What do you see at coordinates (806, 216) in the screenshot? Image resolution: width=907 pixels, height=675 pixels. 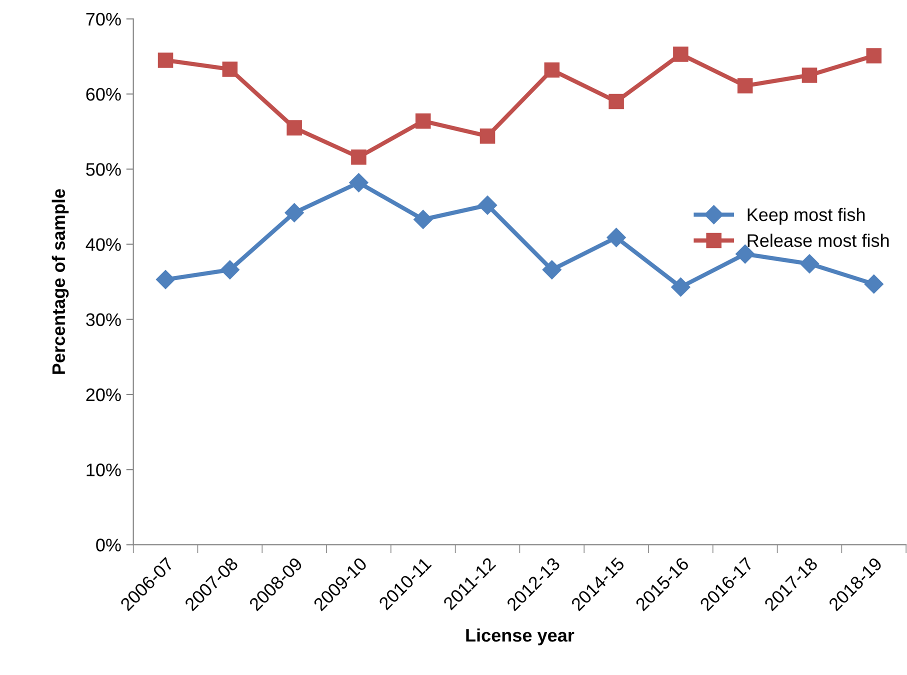 I see `legend-label: Keep most fish` at bounding box center [806, 216].